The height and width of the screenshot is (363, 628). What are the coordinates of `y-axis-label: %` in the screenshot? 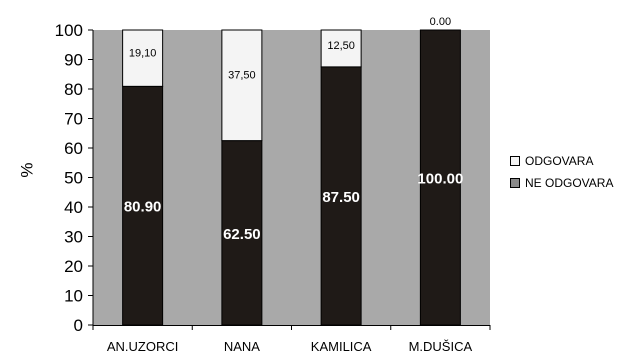 It's located at (27, 170).